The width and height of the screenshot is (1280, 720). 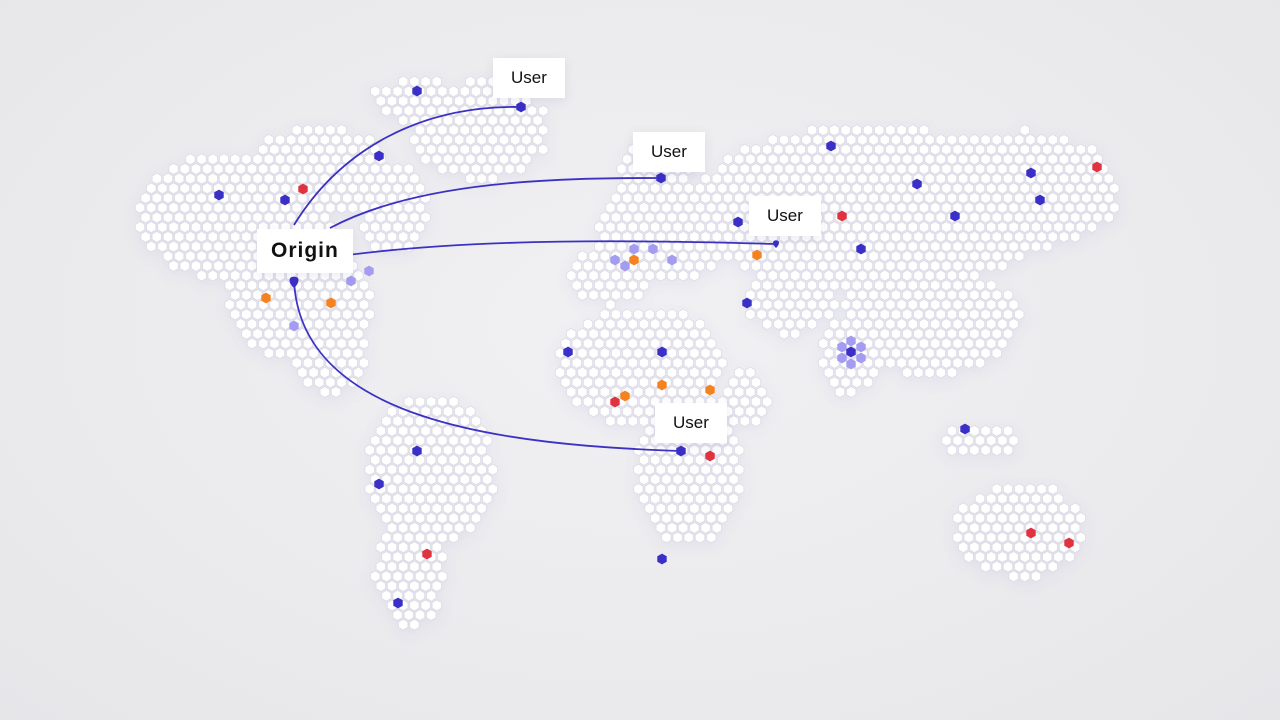 I want to click on route-to-scandinavia, so click(x=495, y=203).